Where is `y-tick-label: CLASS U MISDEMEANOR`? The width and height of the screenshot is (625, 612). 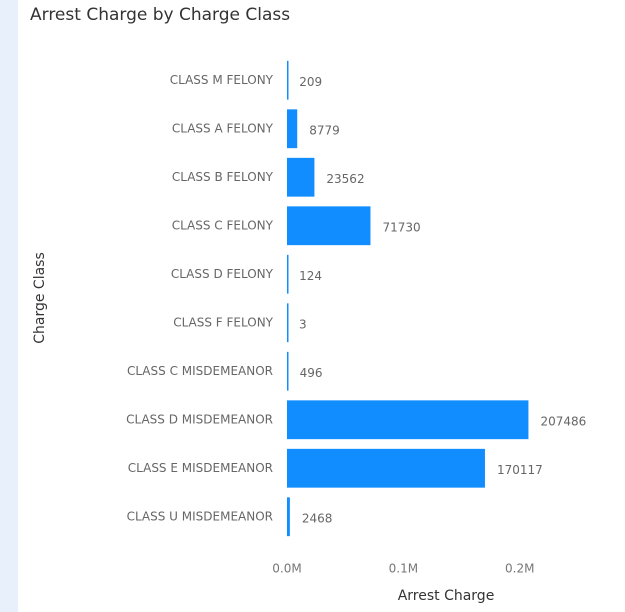 y-tick-label: CLASS U MISDEMEANOR is located at coordinates (200, 516).